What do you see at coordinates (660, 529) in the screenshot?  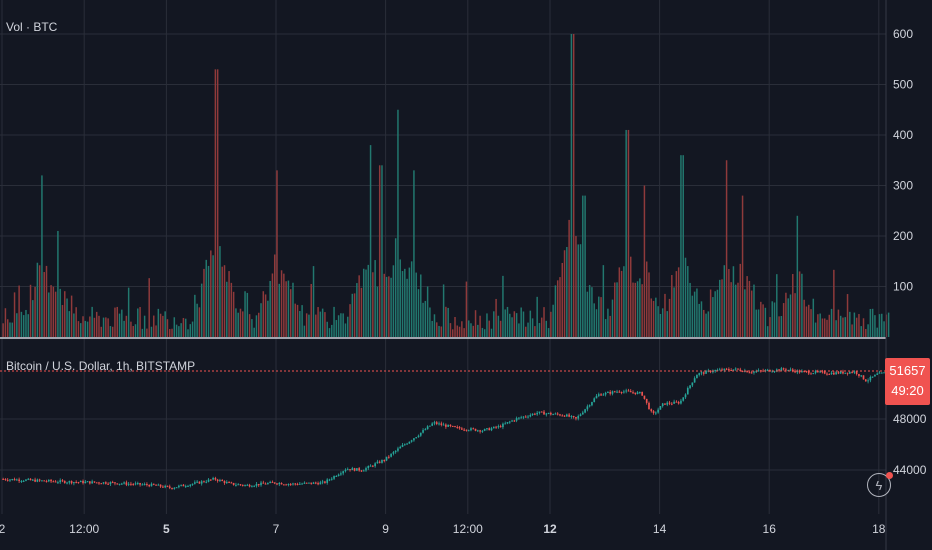 I see `time-tick-label: 14` at bounding box center [660, 529].